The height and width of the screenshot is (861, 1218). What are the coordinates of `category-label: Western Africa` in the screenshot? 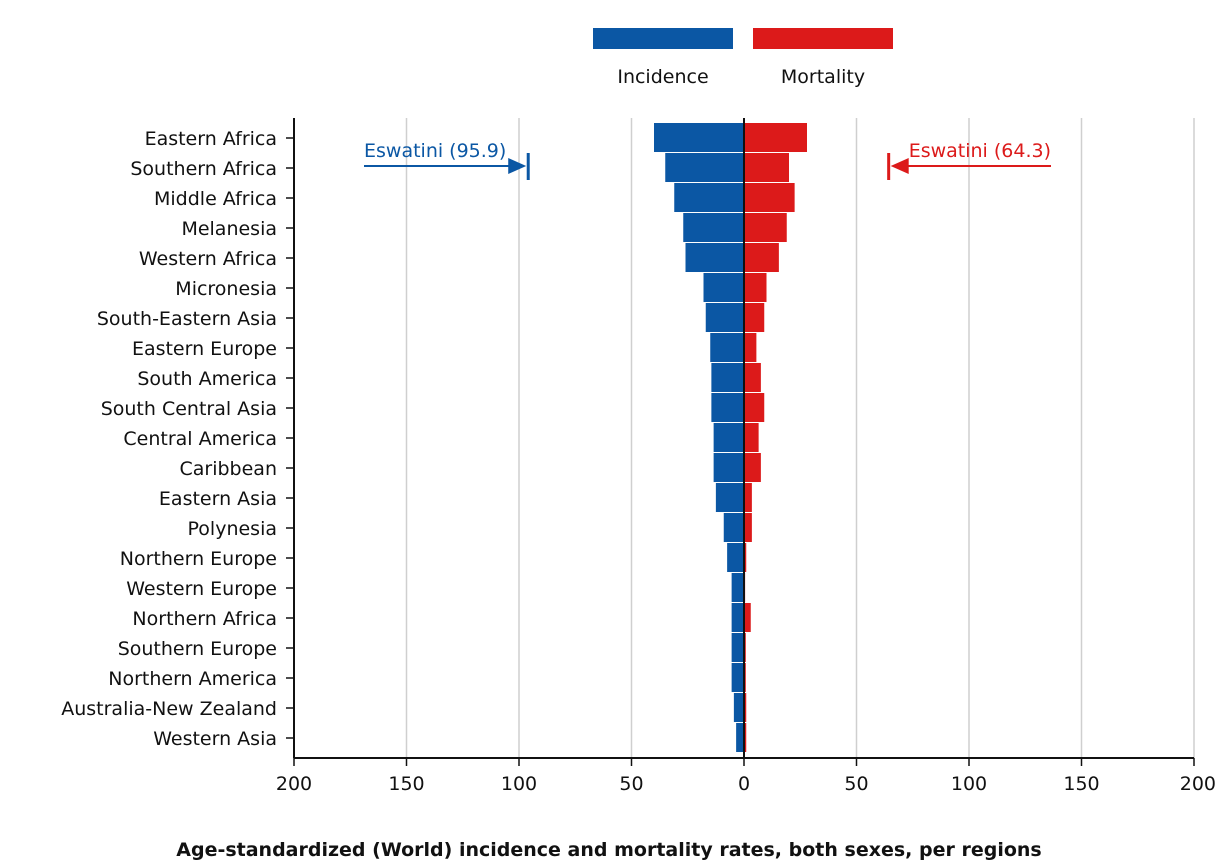 It's located at (208, 259).